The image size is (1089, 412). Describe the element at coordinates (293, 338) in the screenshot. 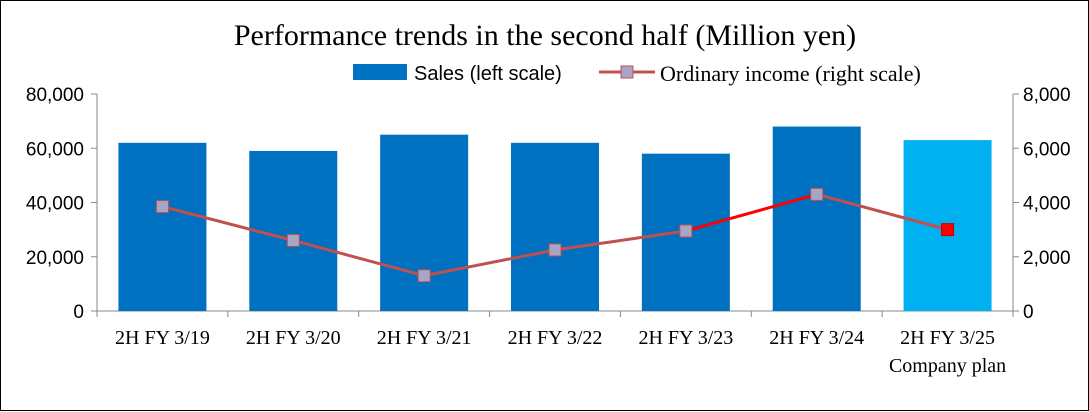

I see `x-tick-label: 2H FY 3/20` at that location.